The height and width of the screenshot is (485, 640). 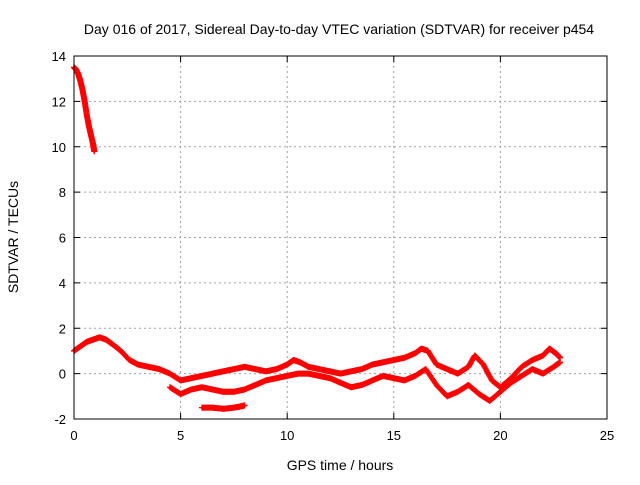 What do you see at coordinates (607, 435) in the screenshot?
I see `x-tick-label: 25` at bounding box center [607, 435].